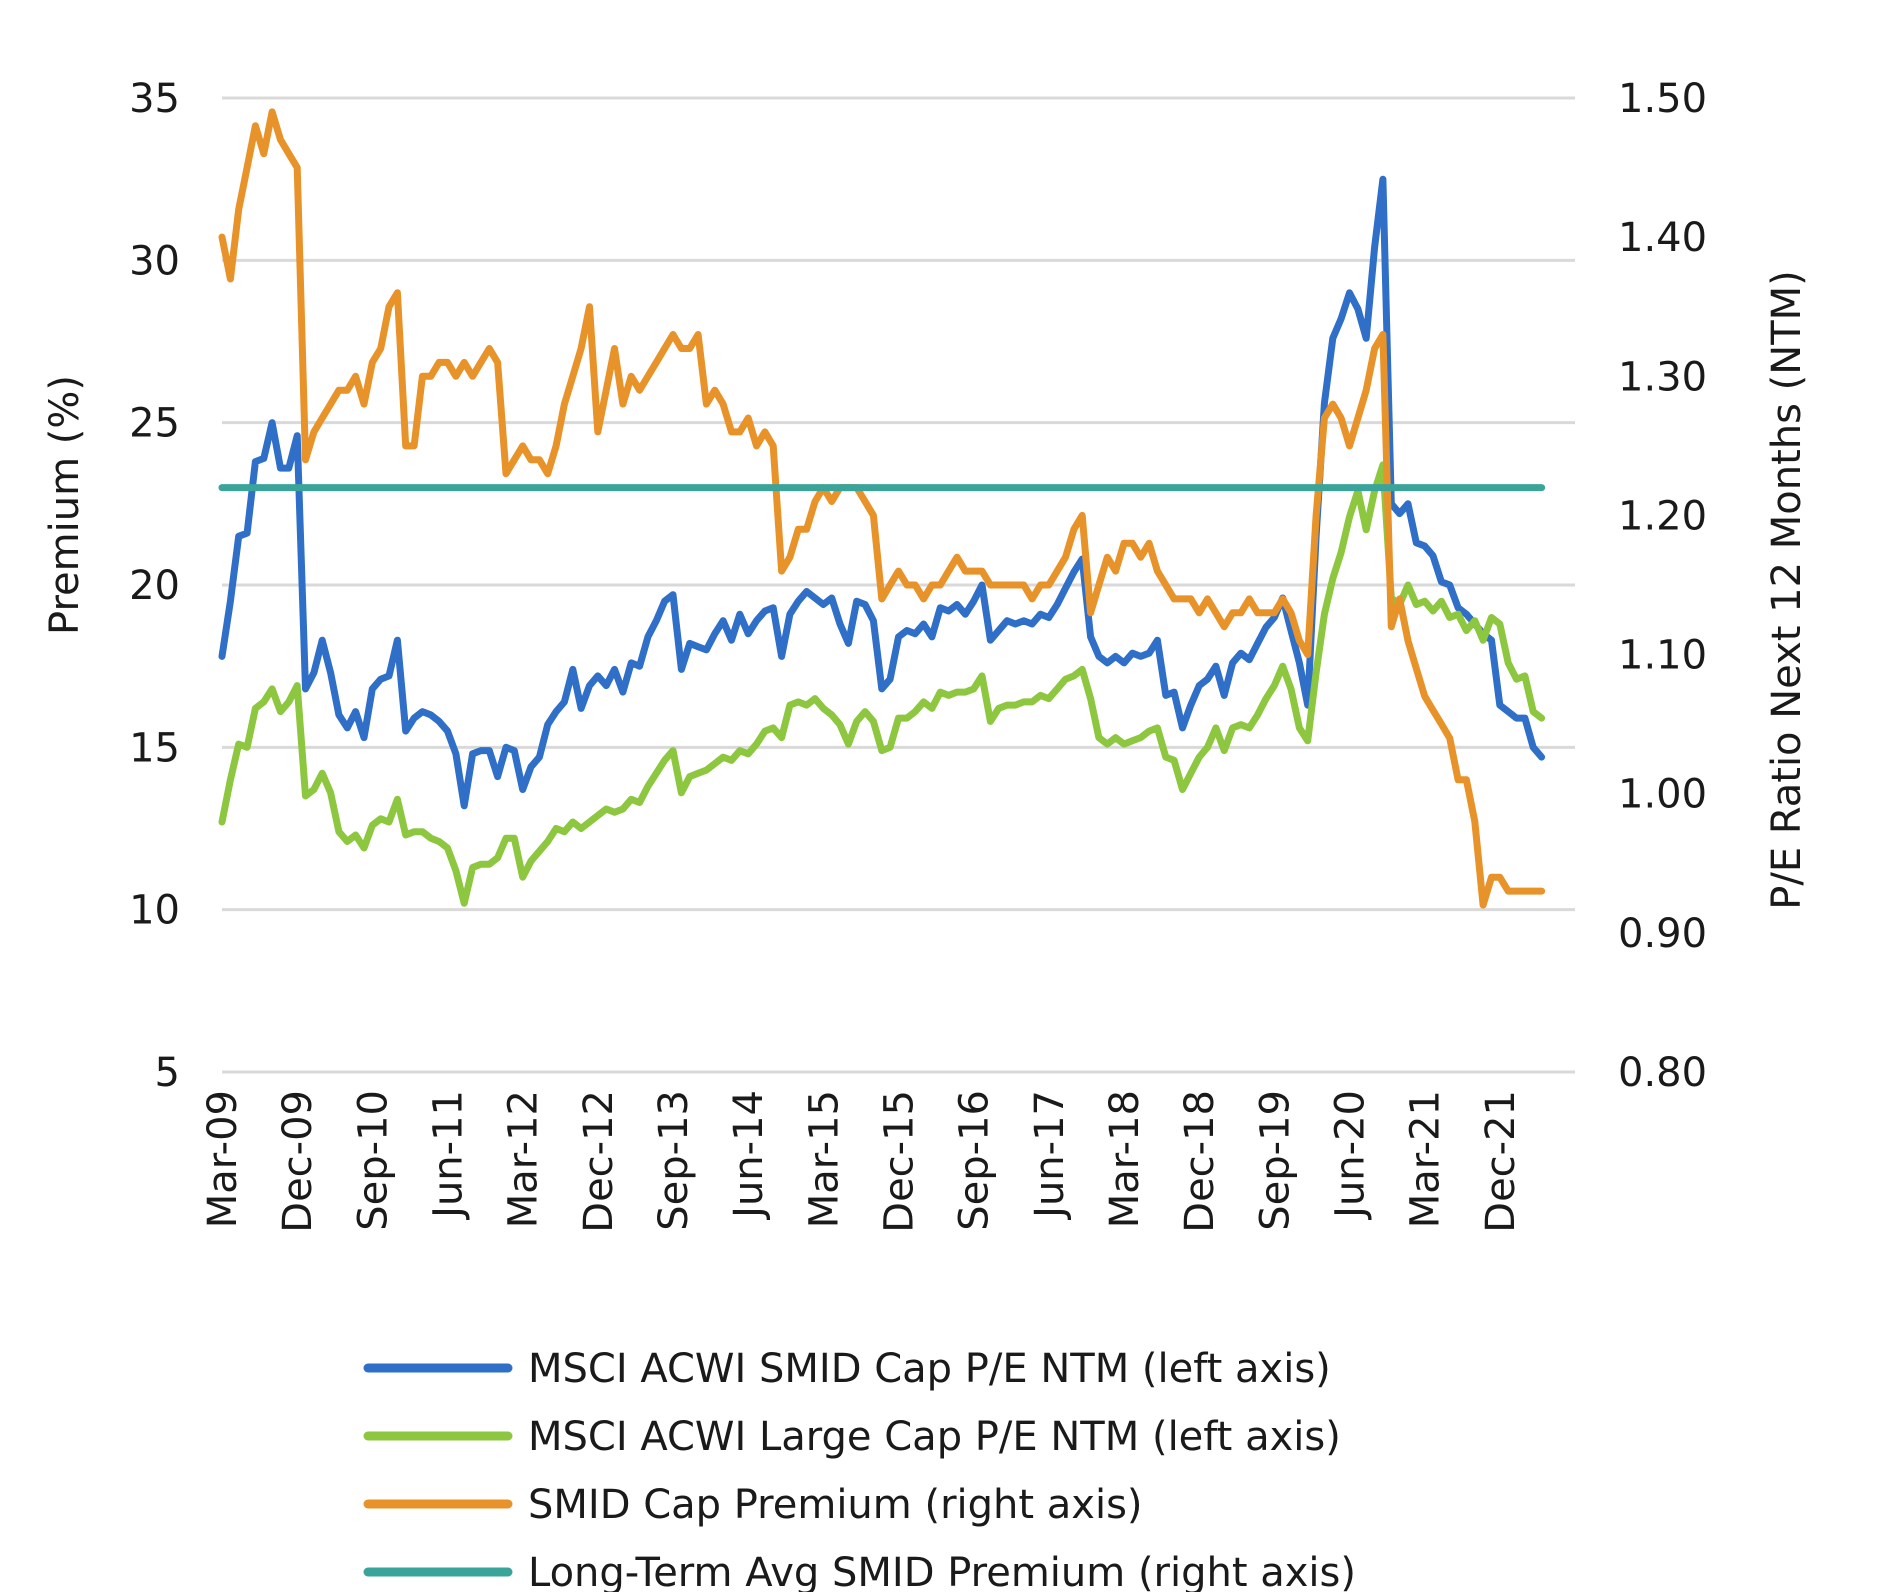 Image resolution: width=1894 pixels, height=1592 pixels. I want to click on x-tick-label: Dec-15, so click(900, 1161).